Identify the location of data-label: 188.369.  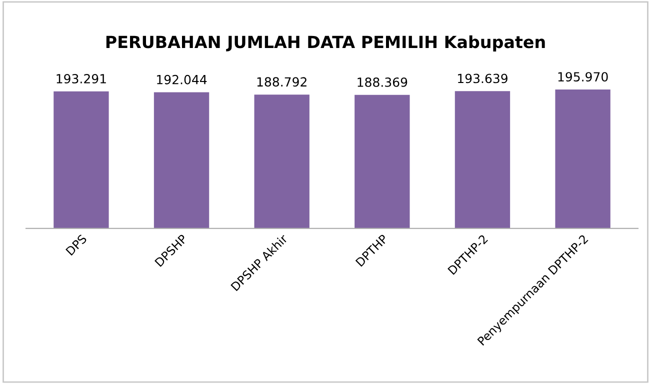
(383, 82).